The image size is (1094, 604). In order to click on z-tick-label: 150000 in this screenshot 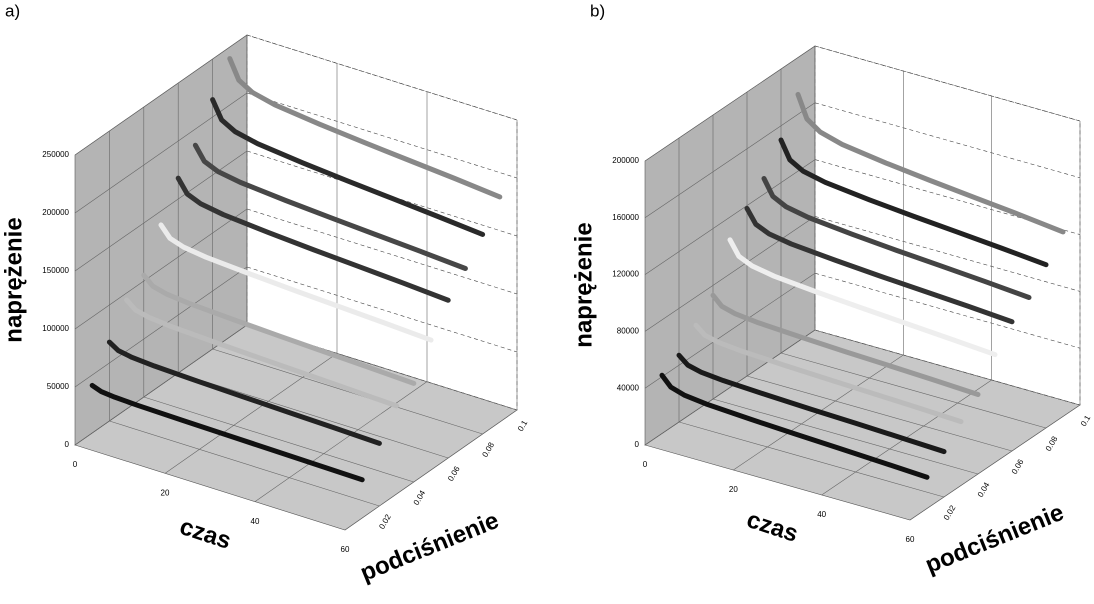, I will do `click(55, 270)`.